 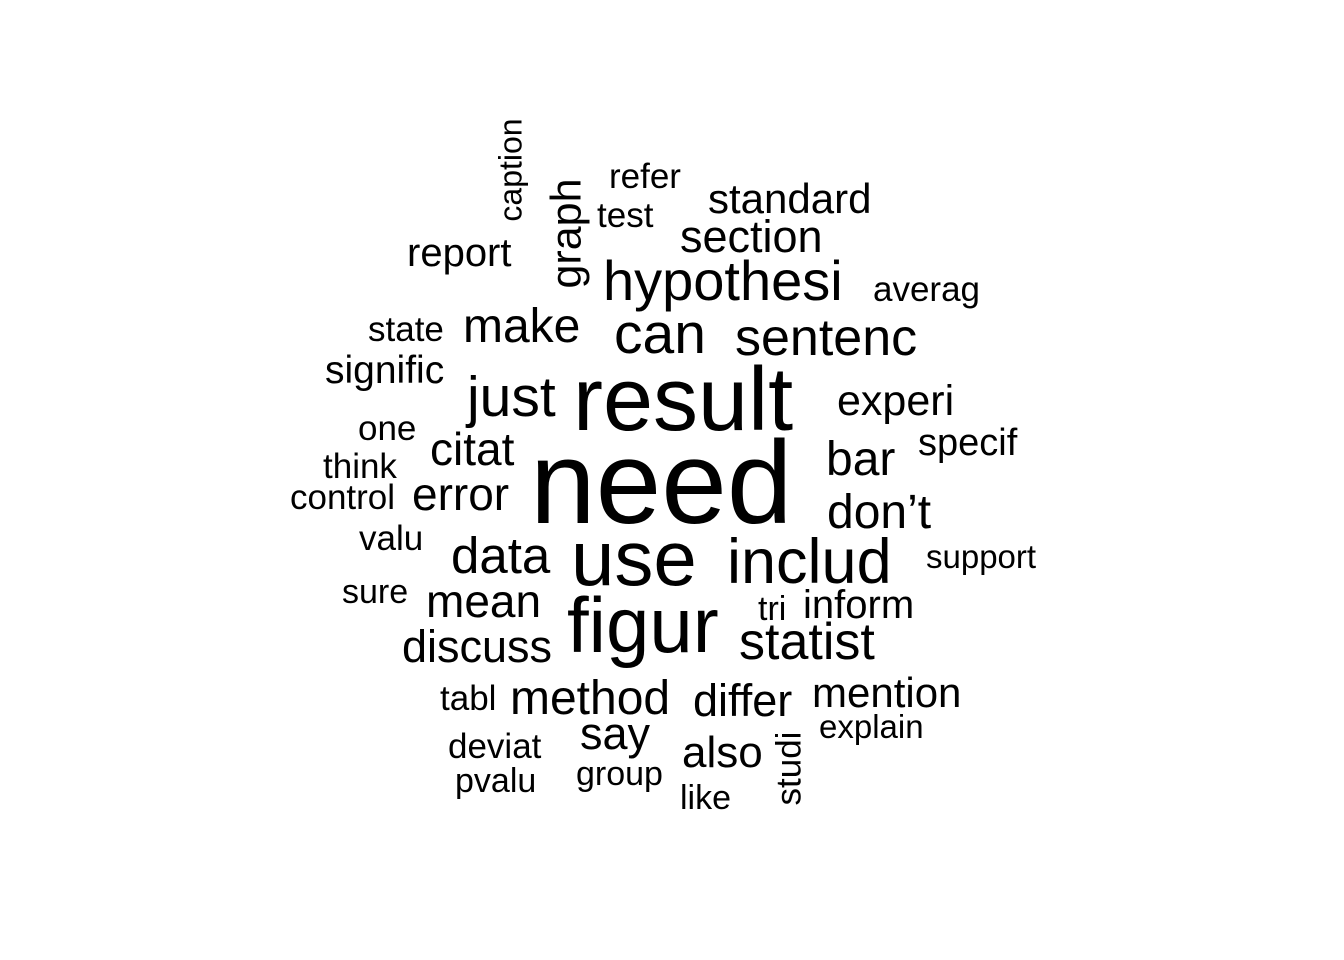 What do you see at coordinates (615, 733) in the screenshot?
I see `word-say: say` at bounding box center [615, 733].